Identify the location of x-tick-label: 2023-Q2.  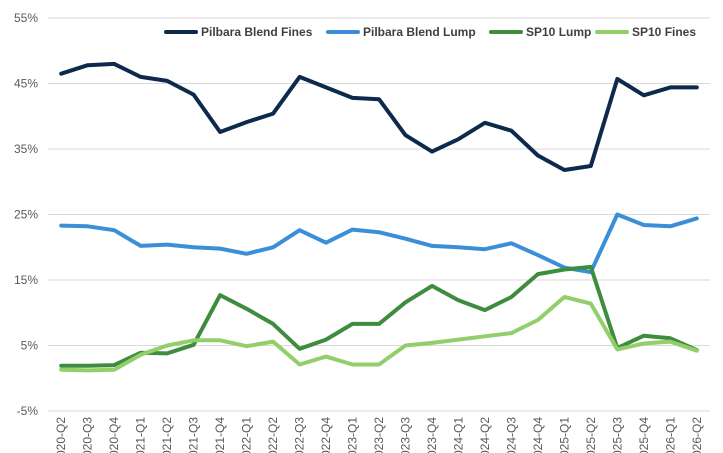
(379, 435).